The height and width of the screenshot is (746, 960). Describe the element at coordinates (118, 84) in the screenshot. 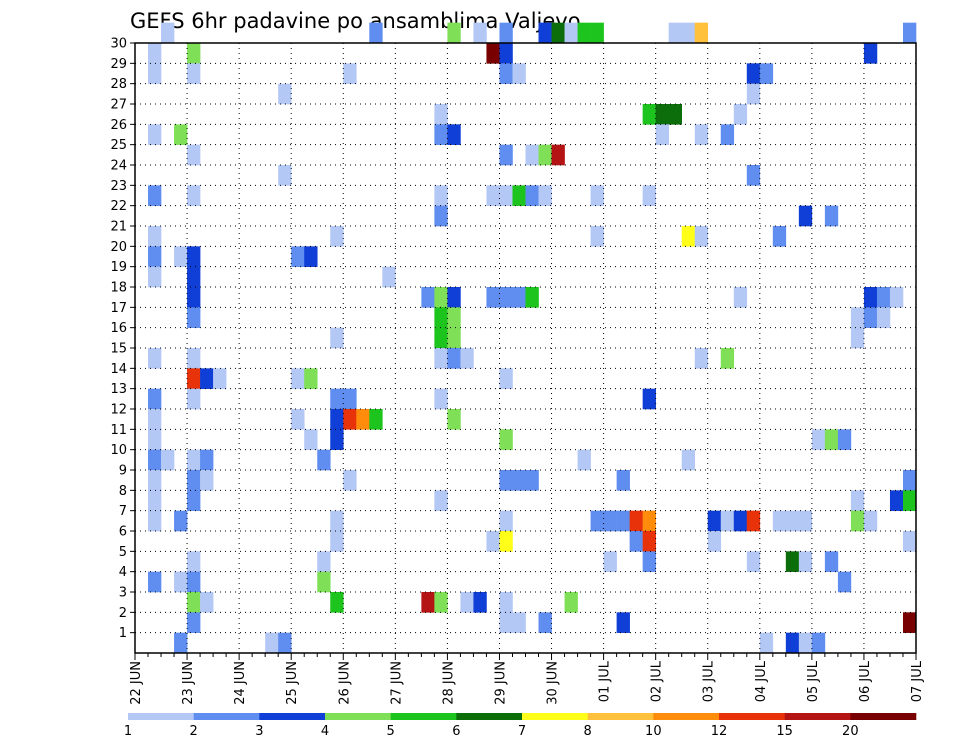

I see `y-tick-label: 28` at that location.